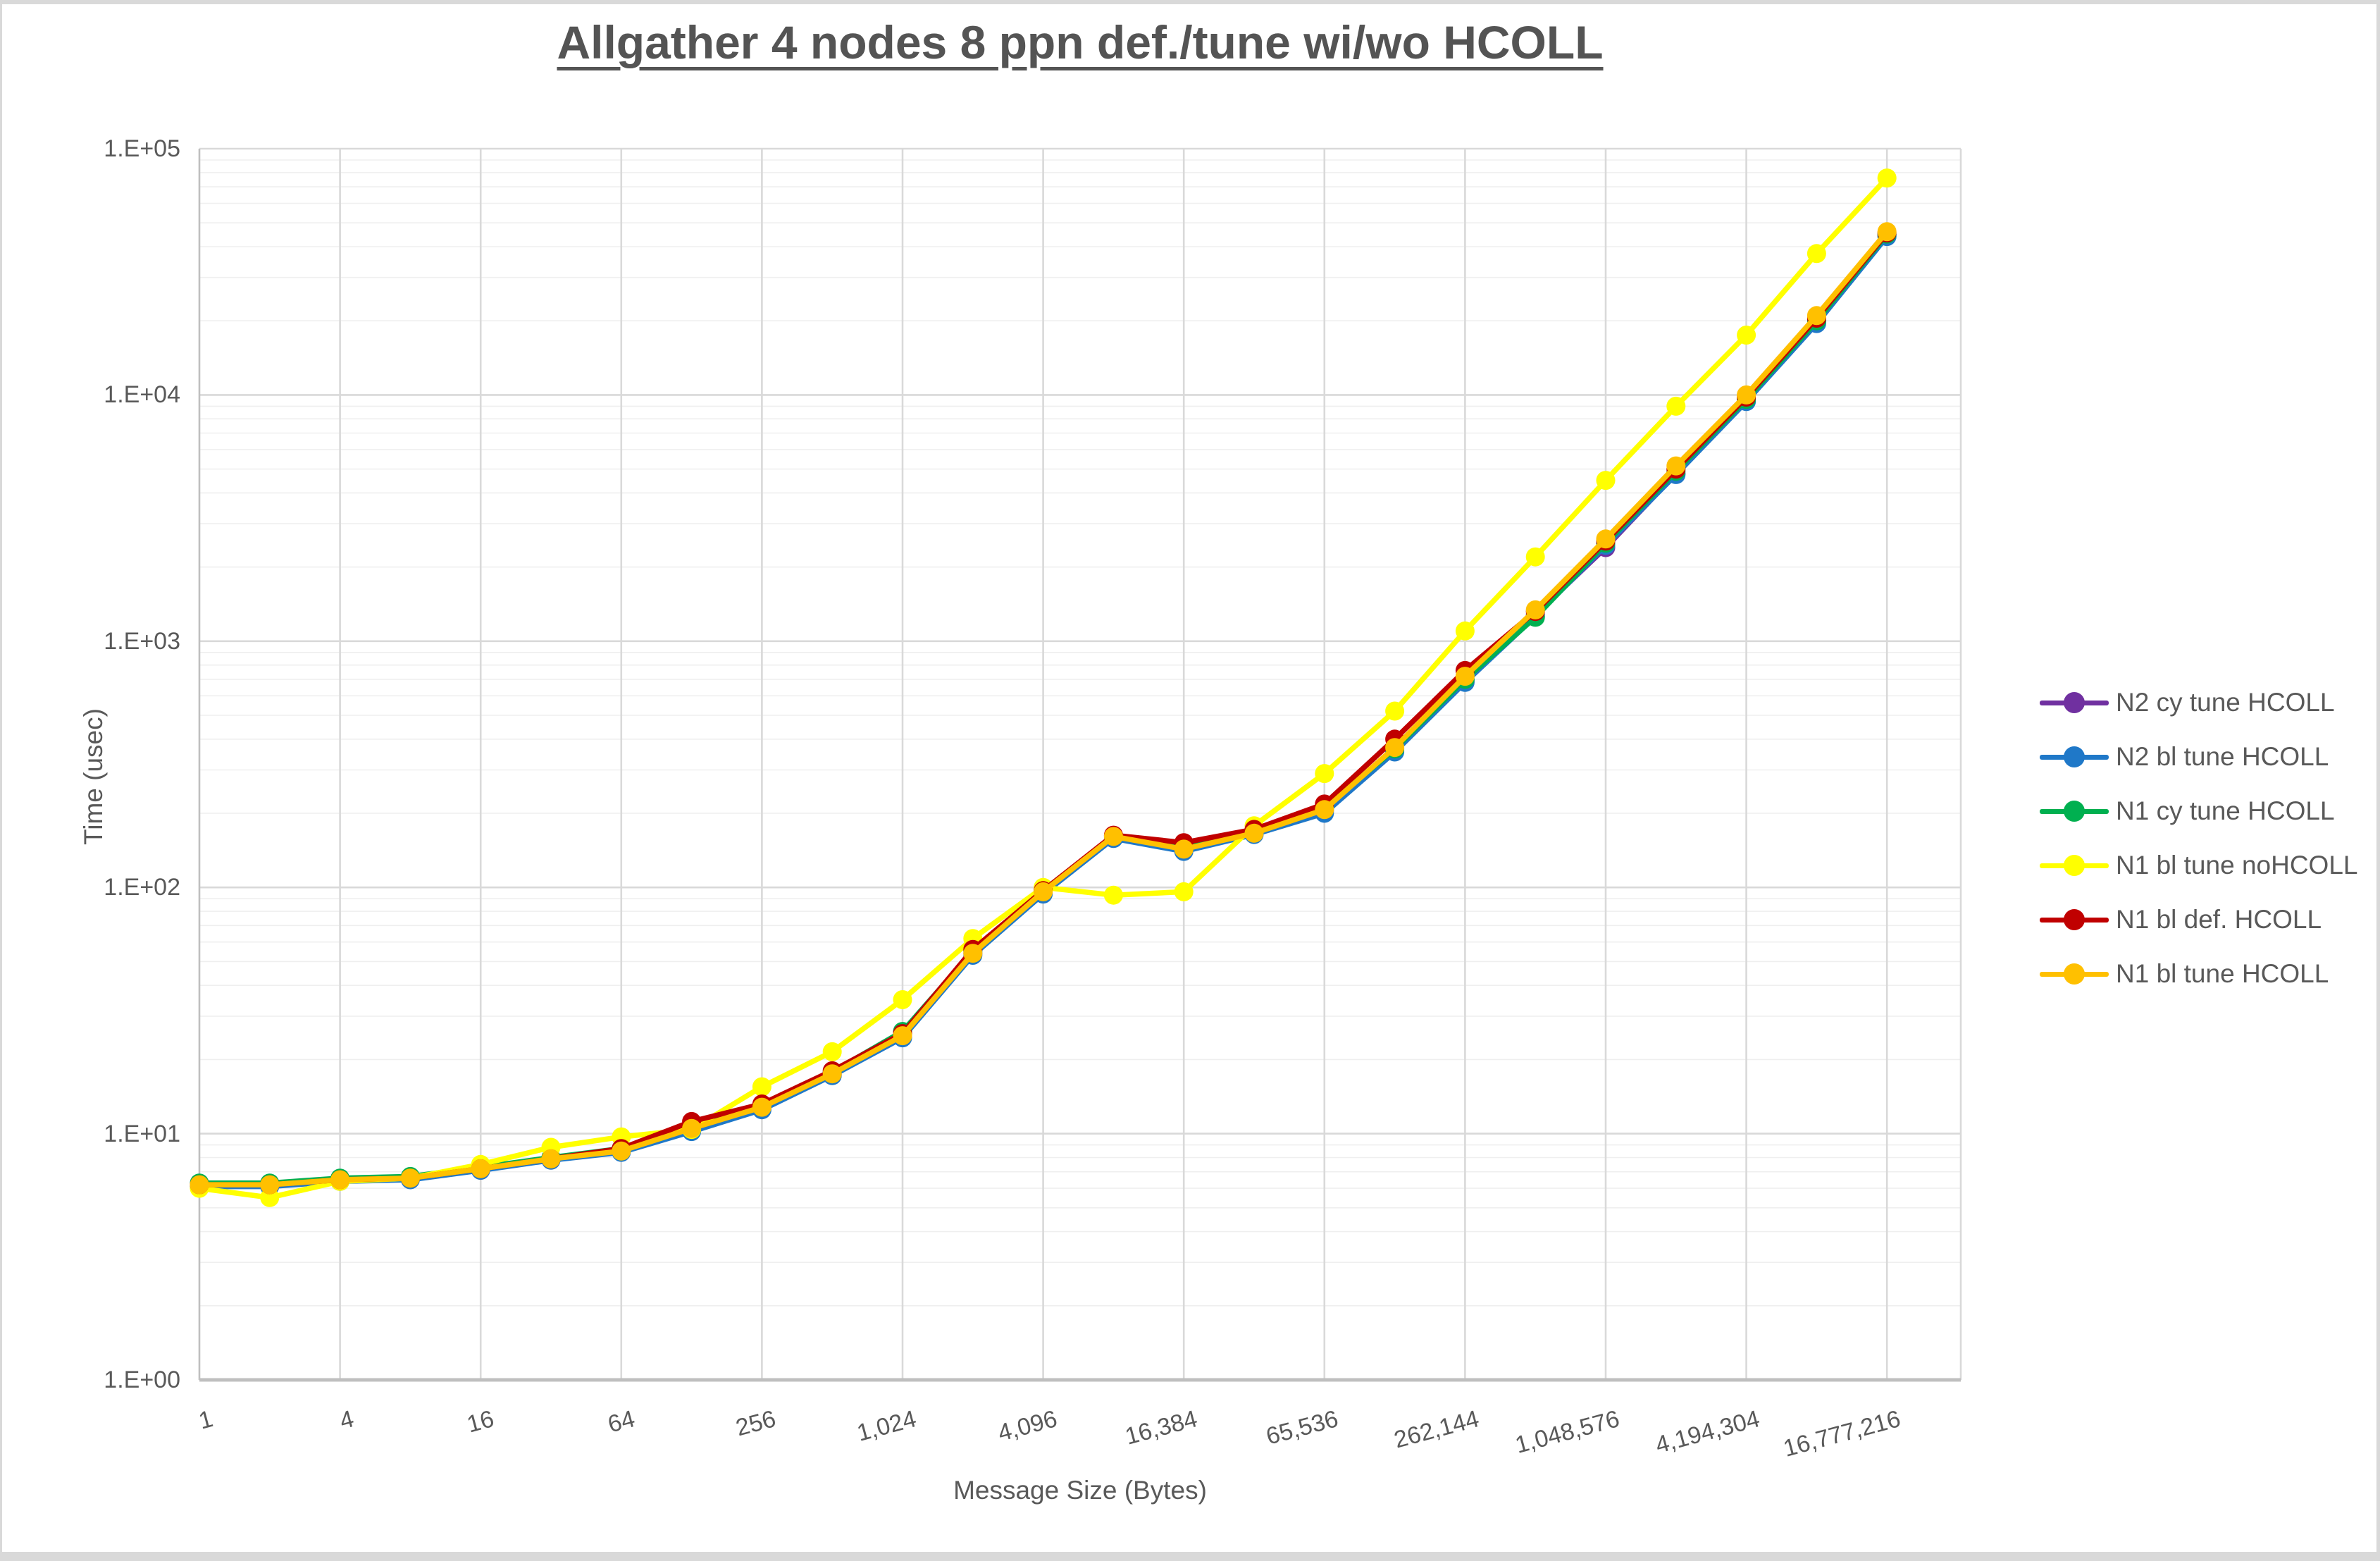 The width and height of the screenshot is (2380, 1561). I want to click on y-tick-label: 1.E+00, so click(142, 1379).